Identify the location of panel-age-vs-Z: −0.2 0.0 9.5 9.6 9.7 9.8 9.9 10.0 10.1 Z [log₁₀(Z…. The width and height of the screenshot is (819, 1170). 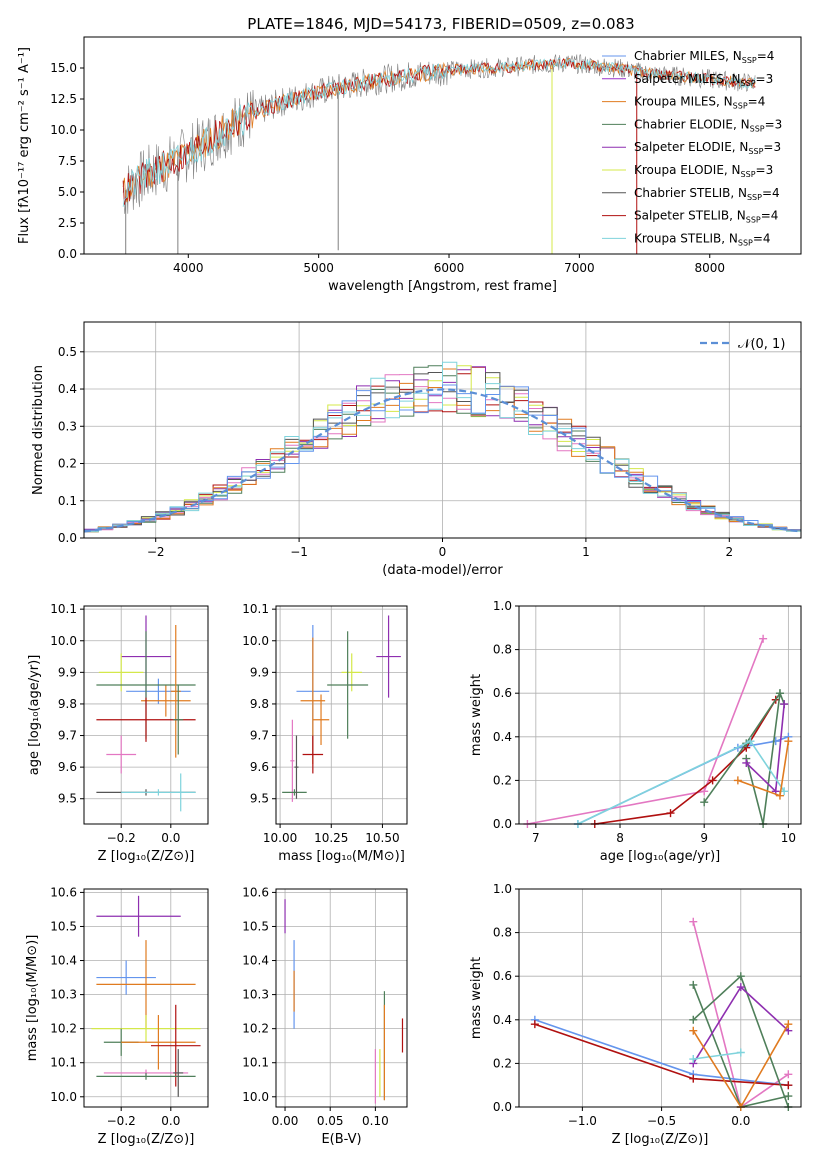
(118, 733).